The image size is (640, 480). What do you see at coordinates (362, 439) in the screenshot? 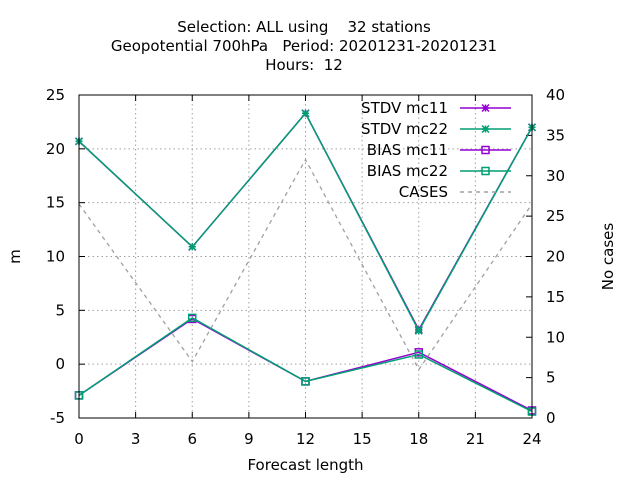
I see `x-tick-label: 15` at bounding box center [362, 439].